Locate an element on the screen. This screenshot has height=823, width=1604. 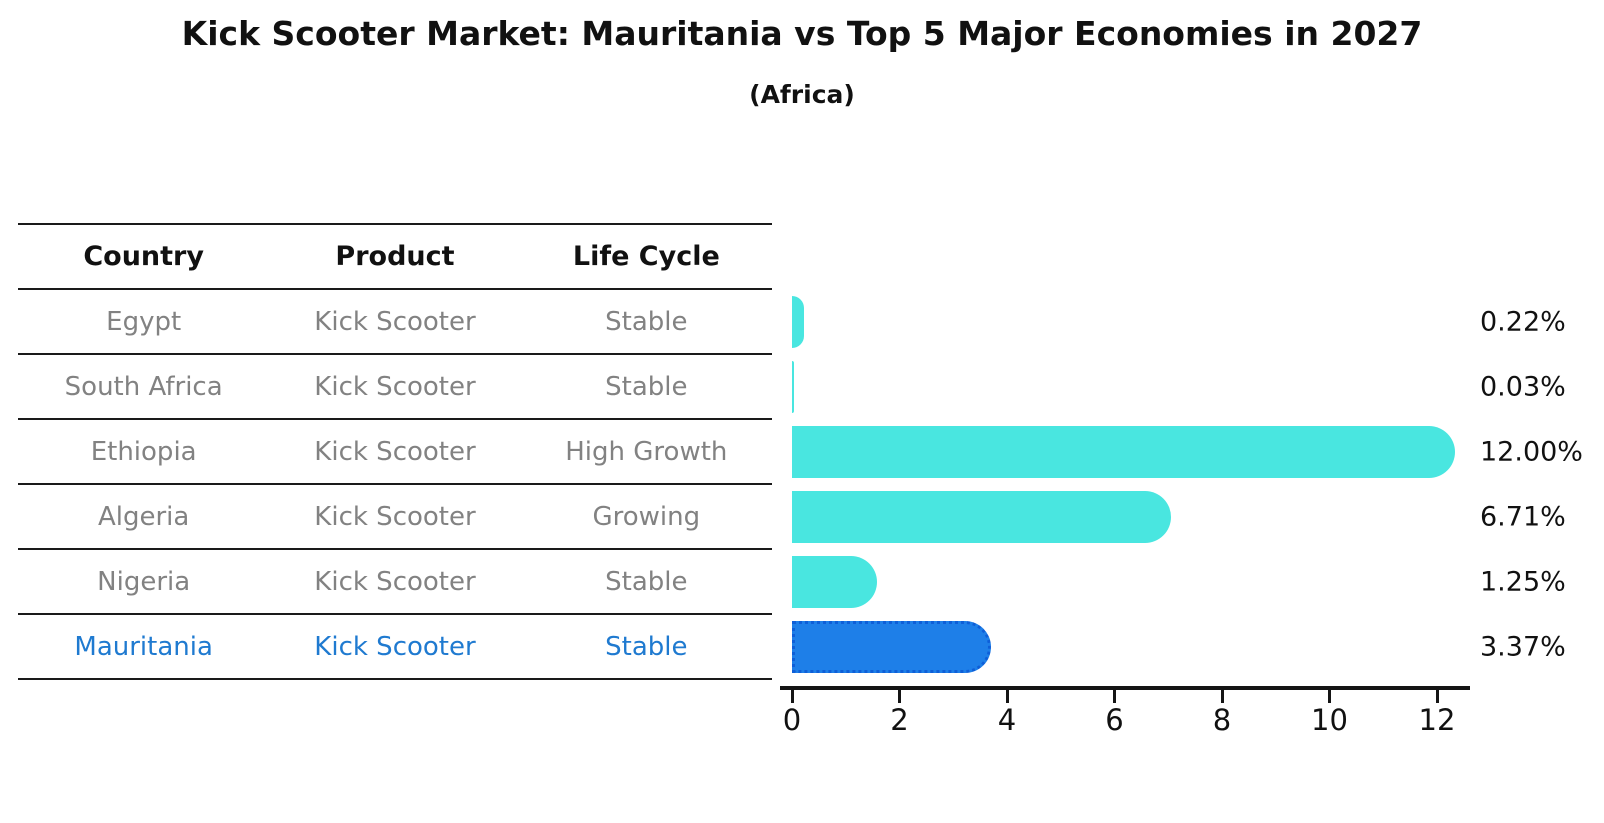
value-label-ethiopia: 12.00% is located at coordinates (1531, 451).